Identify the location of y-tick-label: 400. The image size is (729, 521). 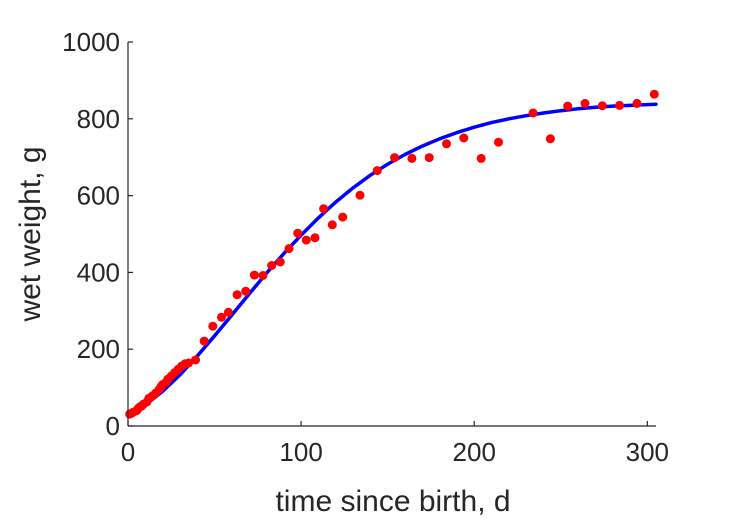
(98, 272).